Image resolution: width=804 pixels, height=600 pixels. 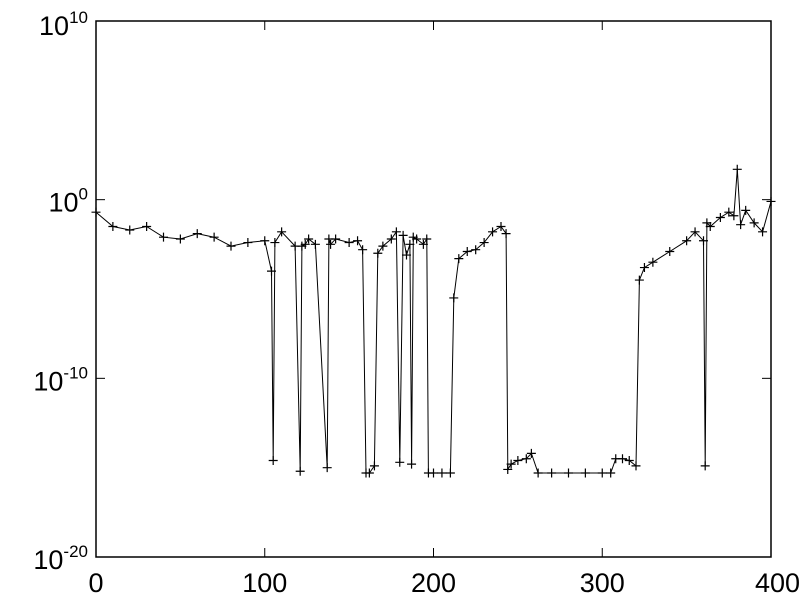 What do you see at coordinates (60, 379) in the screenshot?
I see `y-tick-label: 10-10` at bounding box center [60, 379].